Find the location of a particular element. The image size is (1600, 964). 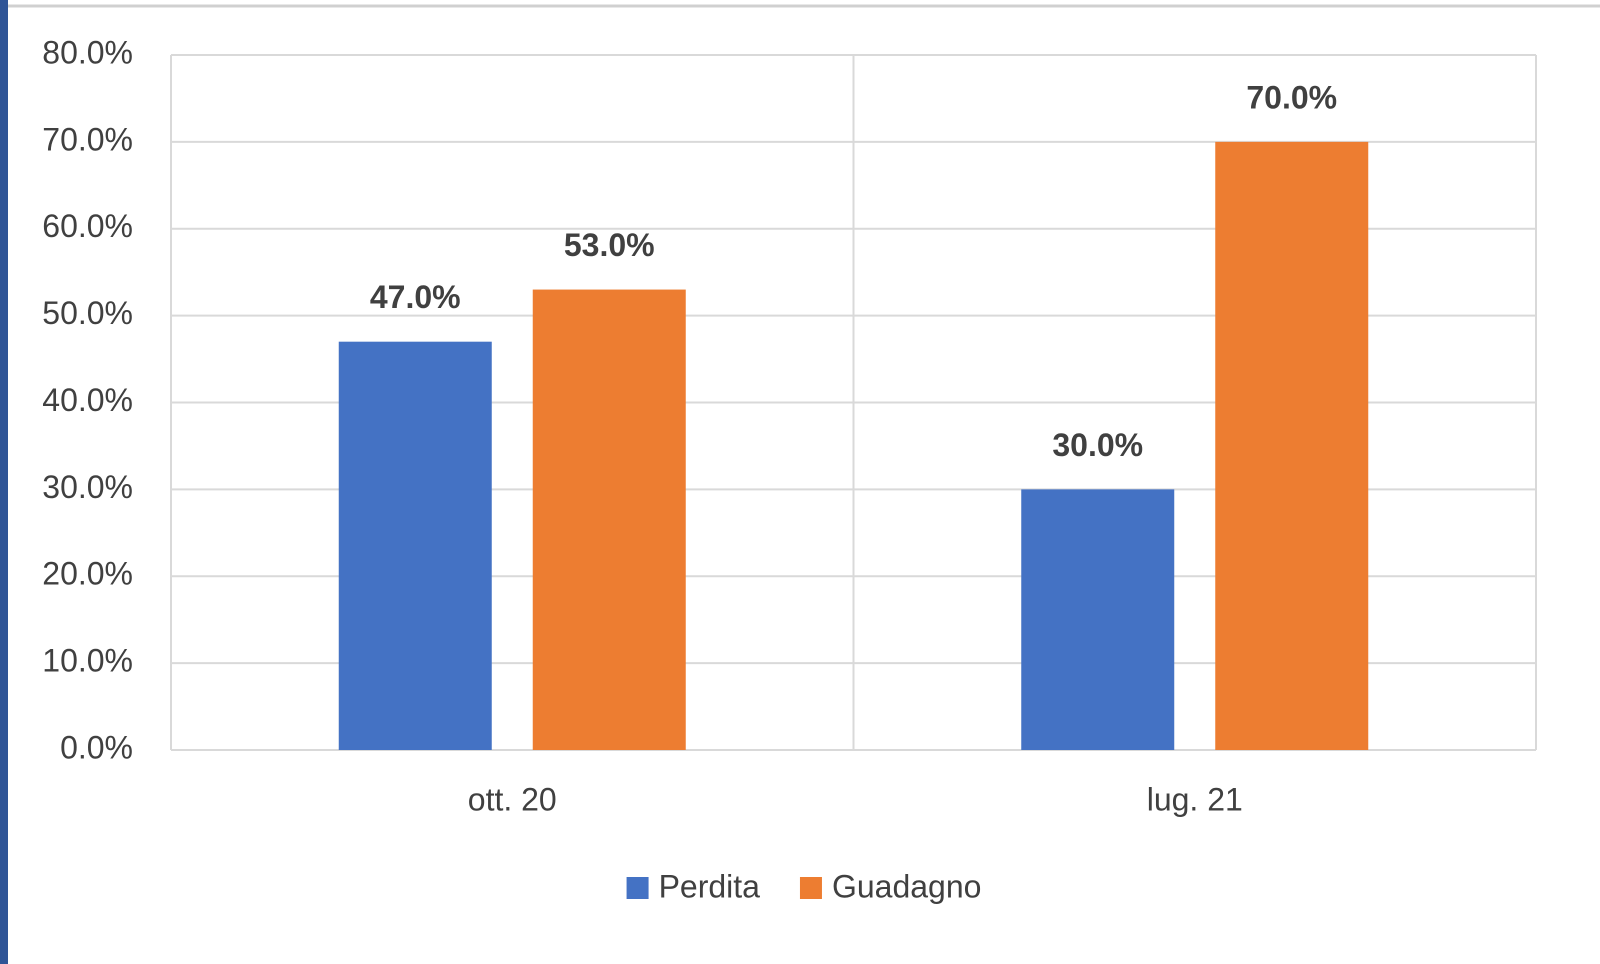

y-tick-label: 20.0% is located at coordinates (87, 574).